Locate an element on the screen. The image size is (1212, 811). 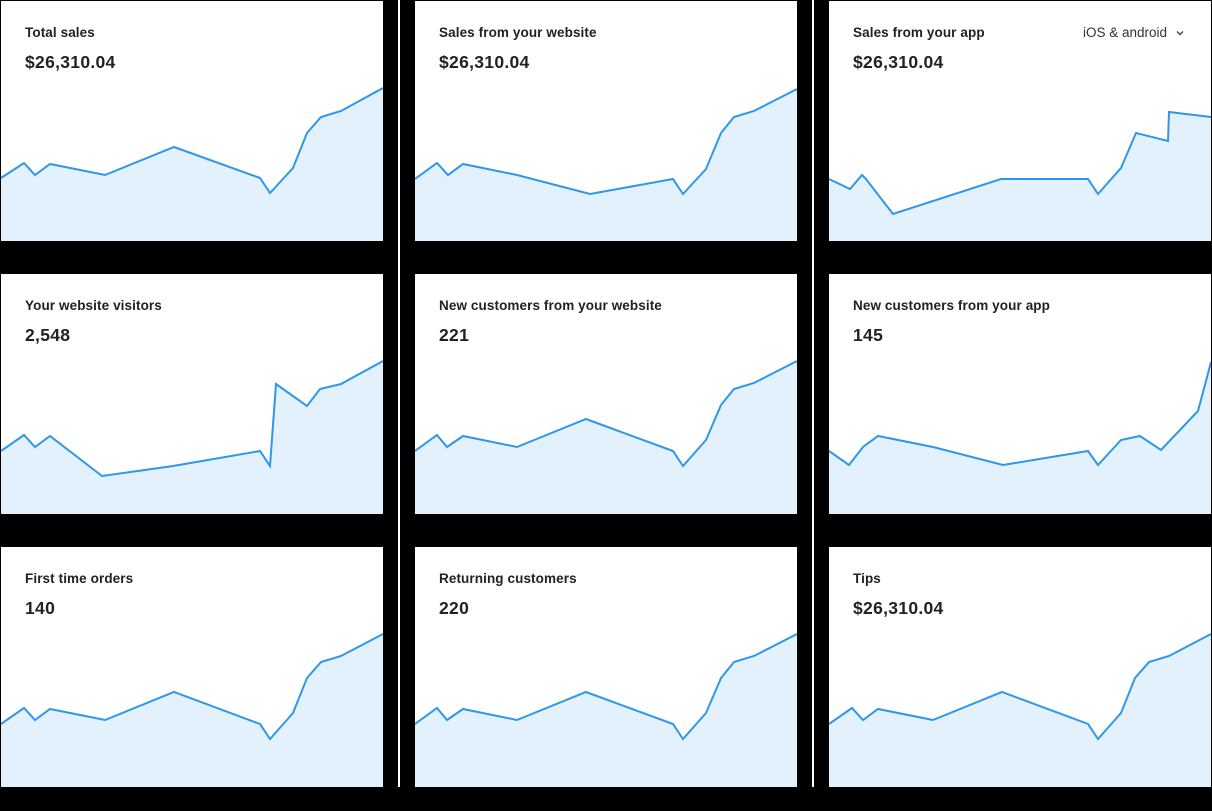
card-website-visitors: Your website visitors 2,548 is located at coordinates (192, 394).